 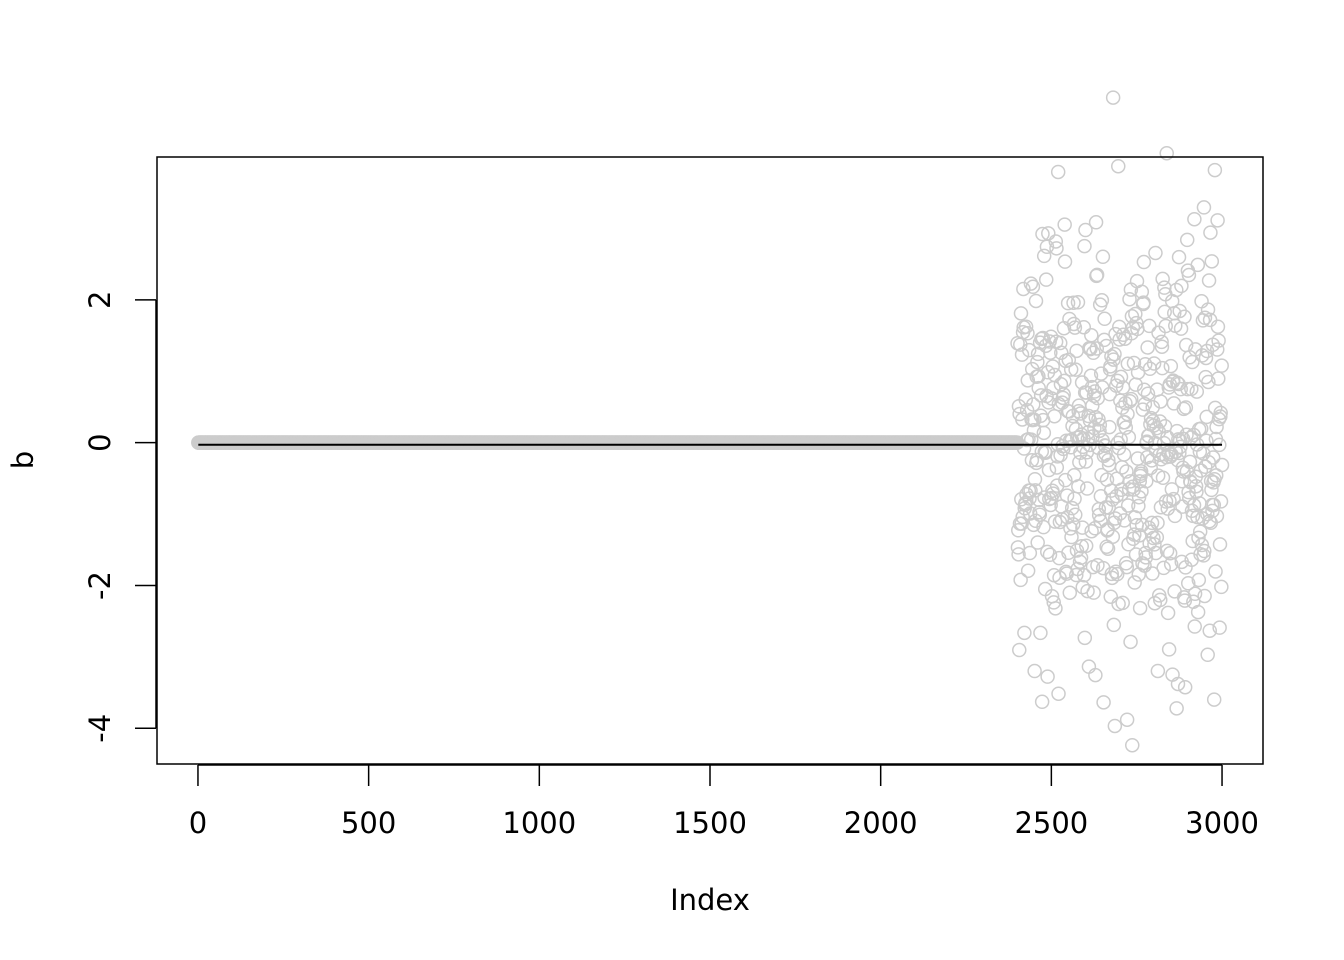 I want to click on x-tick-label: 1000, so click(x=539, y=823).